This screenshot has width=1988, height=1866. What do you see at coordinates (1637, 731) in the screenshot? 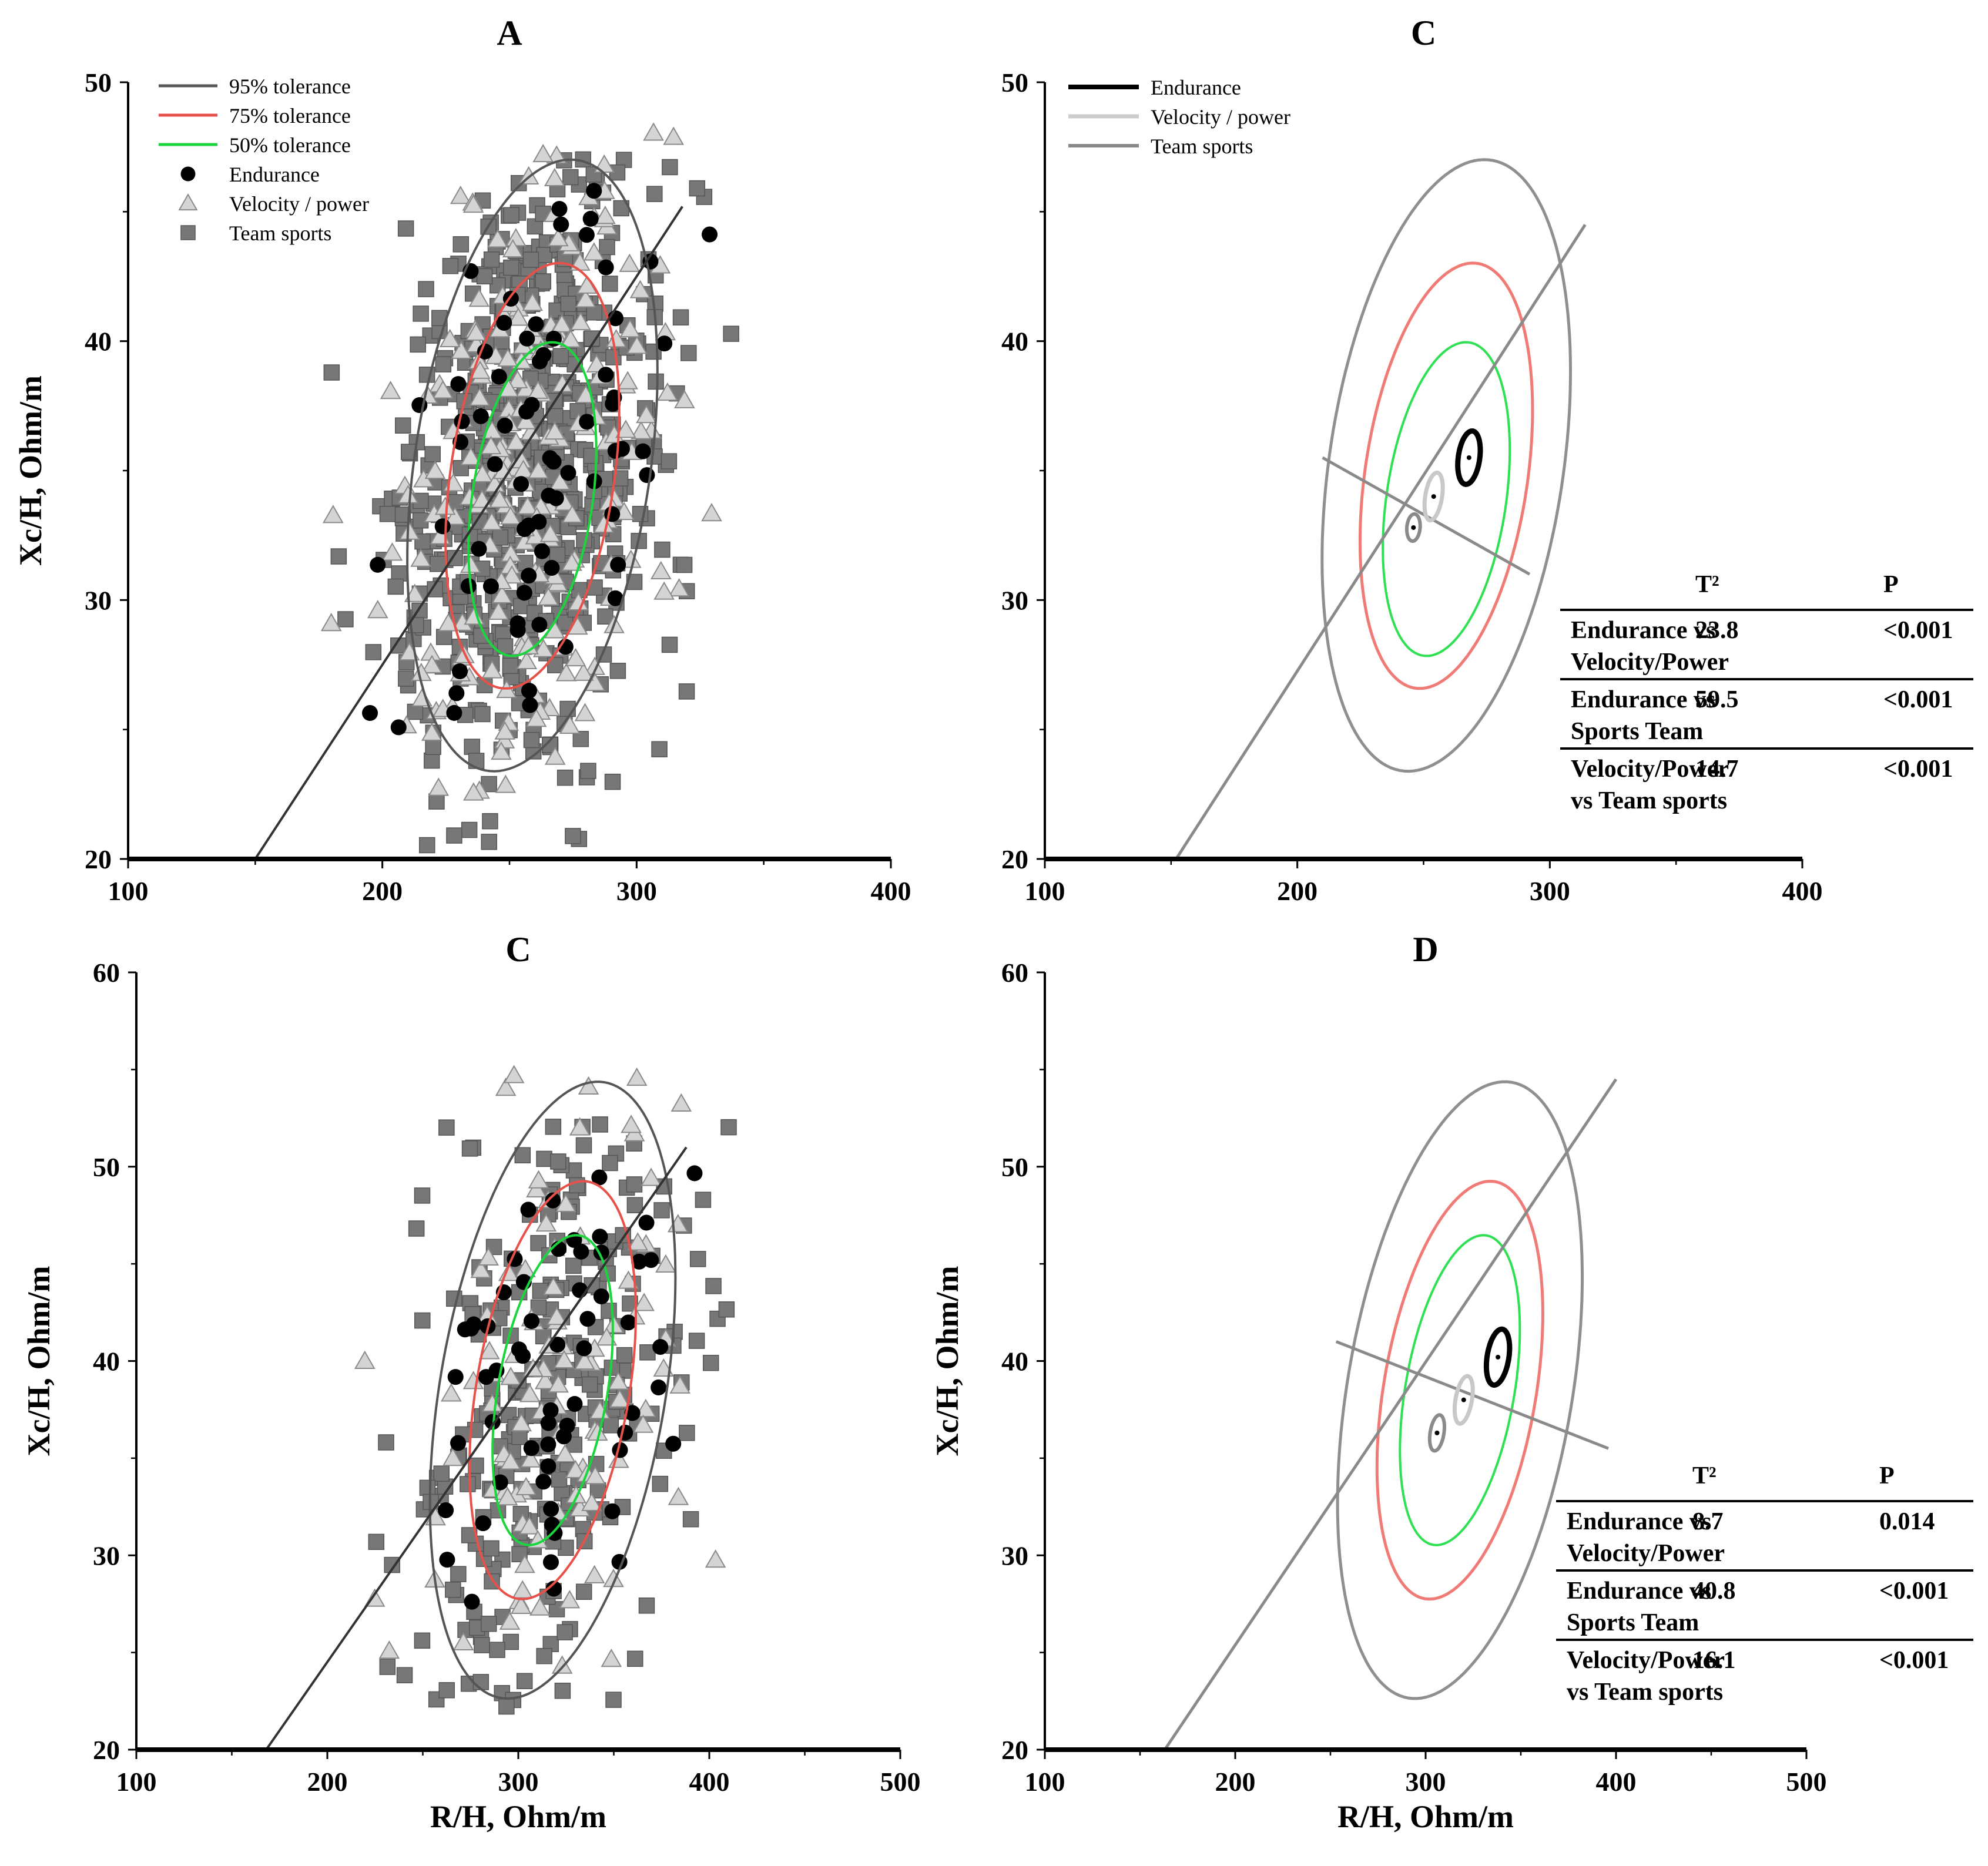
I see `table-row-label: Sports Team` at bounding box center [1637, 731].